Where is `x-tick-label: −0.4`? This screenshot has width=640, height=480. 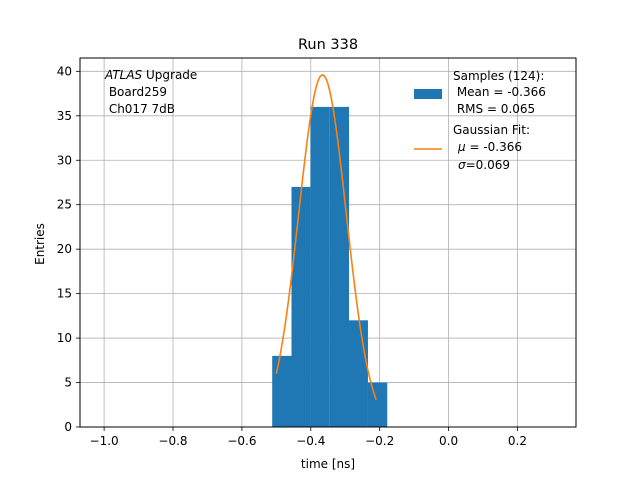
x-tick-label: −0.4 is located at coordinates (310, 441).